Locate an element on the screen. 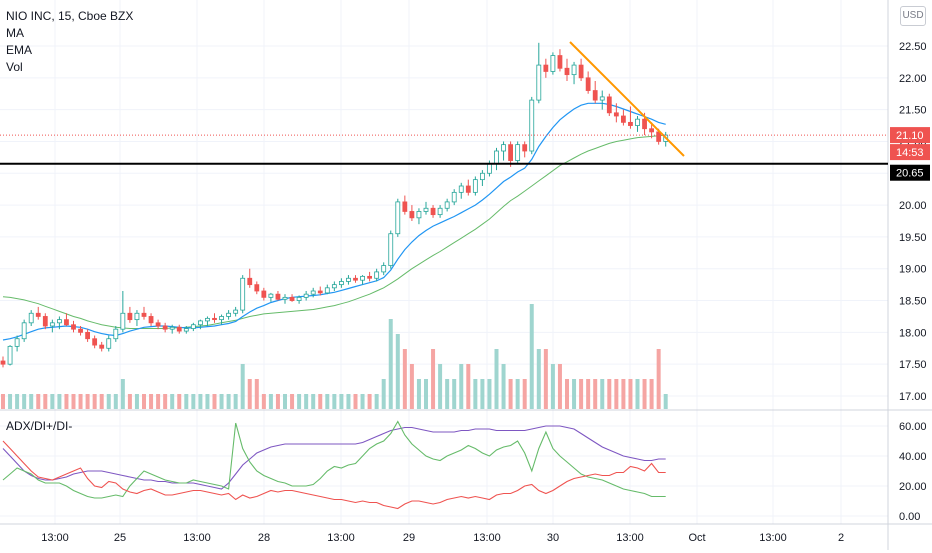  price-tick-label: 19.00 is located at coordinates (913, 270).